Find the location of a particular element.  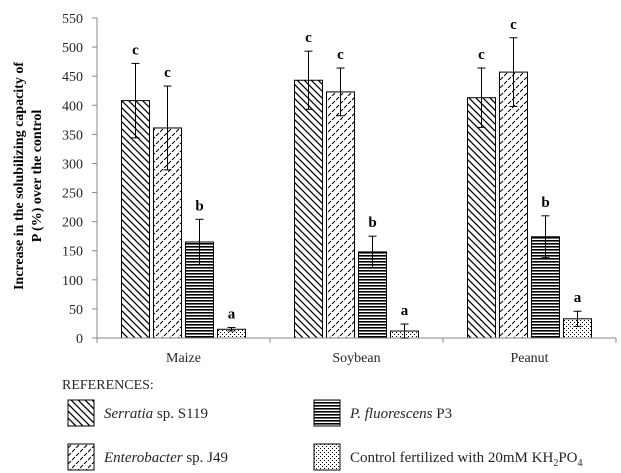

legend-swatch-enterobacter-sp-j49 is located at coordinates (81, 457).